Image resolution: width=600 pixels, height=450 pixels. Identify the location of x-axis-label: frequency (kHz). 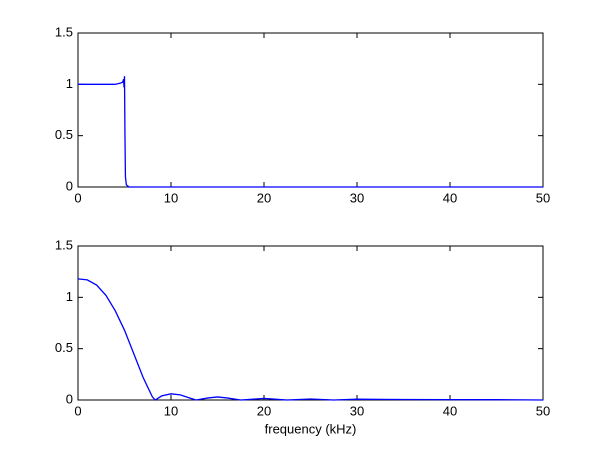
(311, 428).